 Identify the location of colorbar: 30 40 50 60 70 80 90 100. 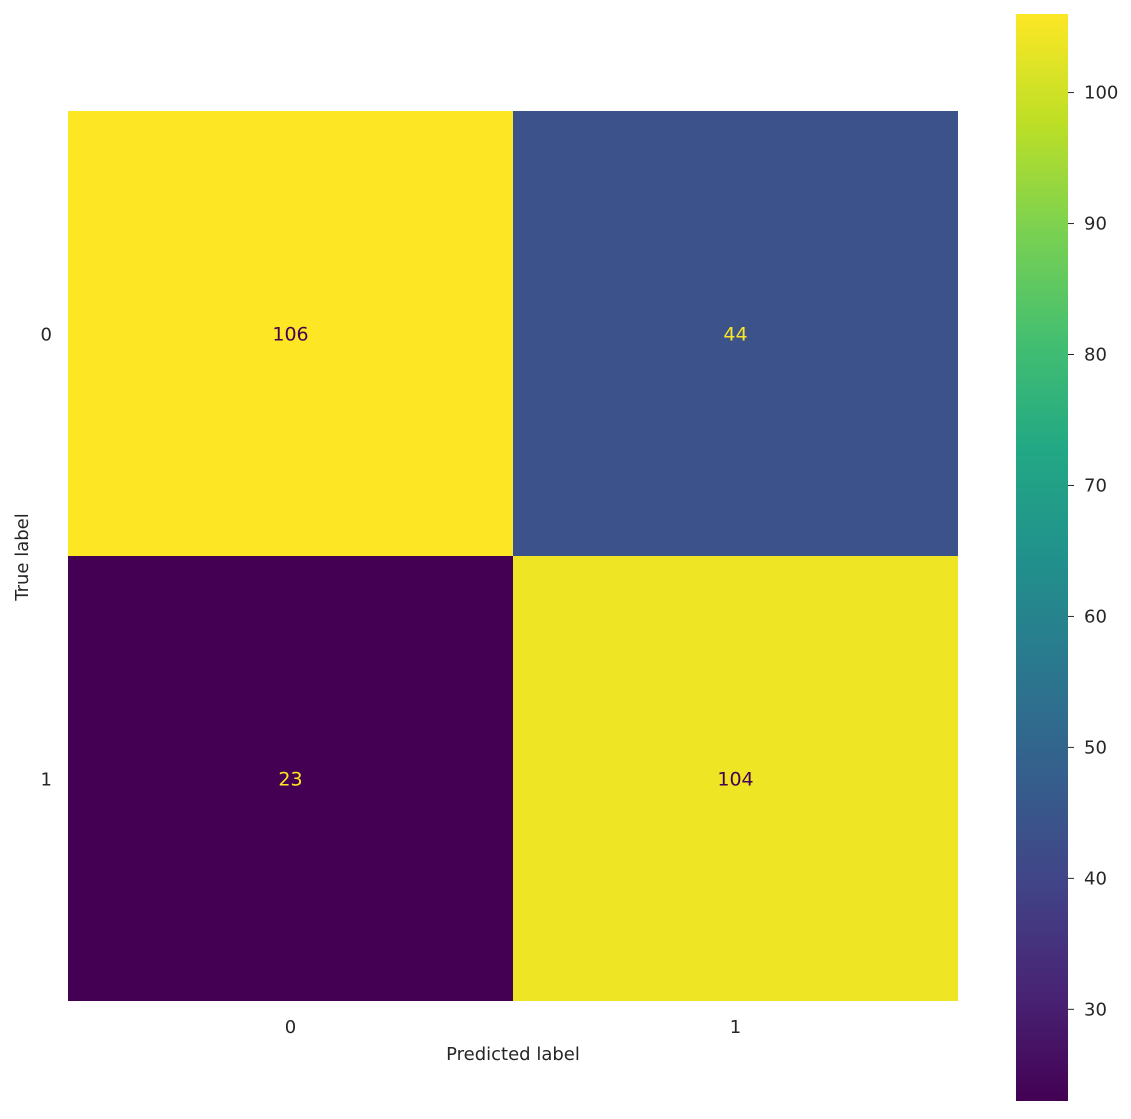
(1067, 557).